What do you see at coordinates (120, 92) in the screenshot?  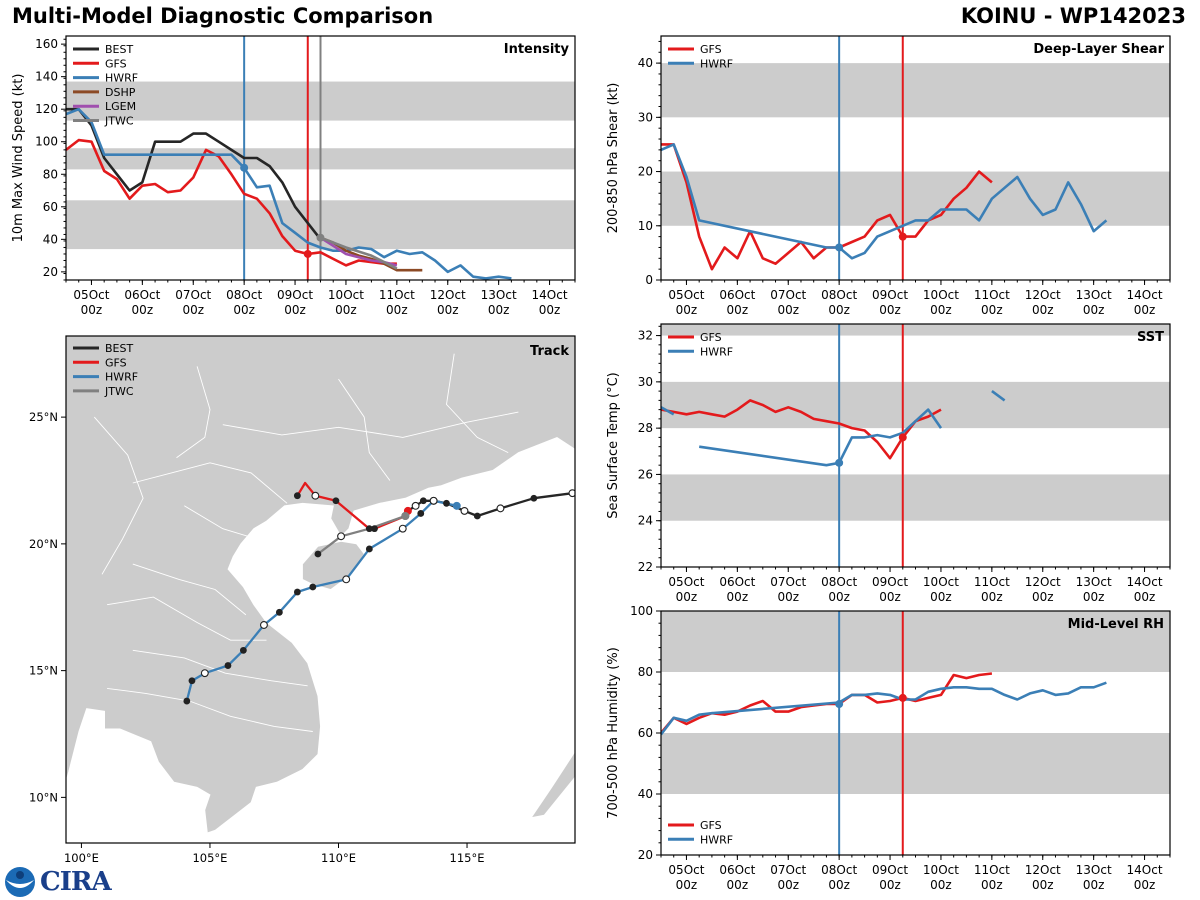 I see `legend-label: DSHP` at bounding box center [120, 92].